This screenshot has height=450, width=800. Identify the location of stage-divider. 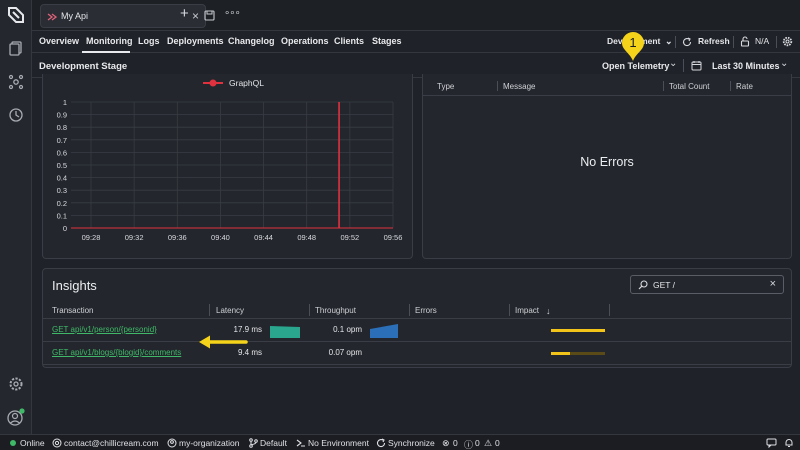
(683, 65).